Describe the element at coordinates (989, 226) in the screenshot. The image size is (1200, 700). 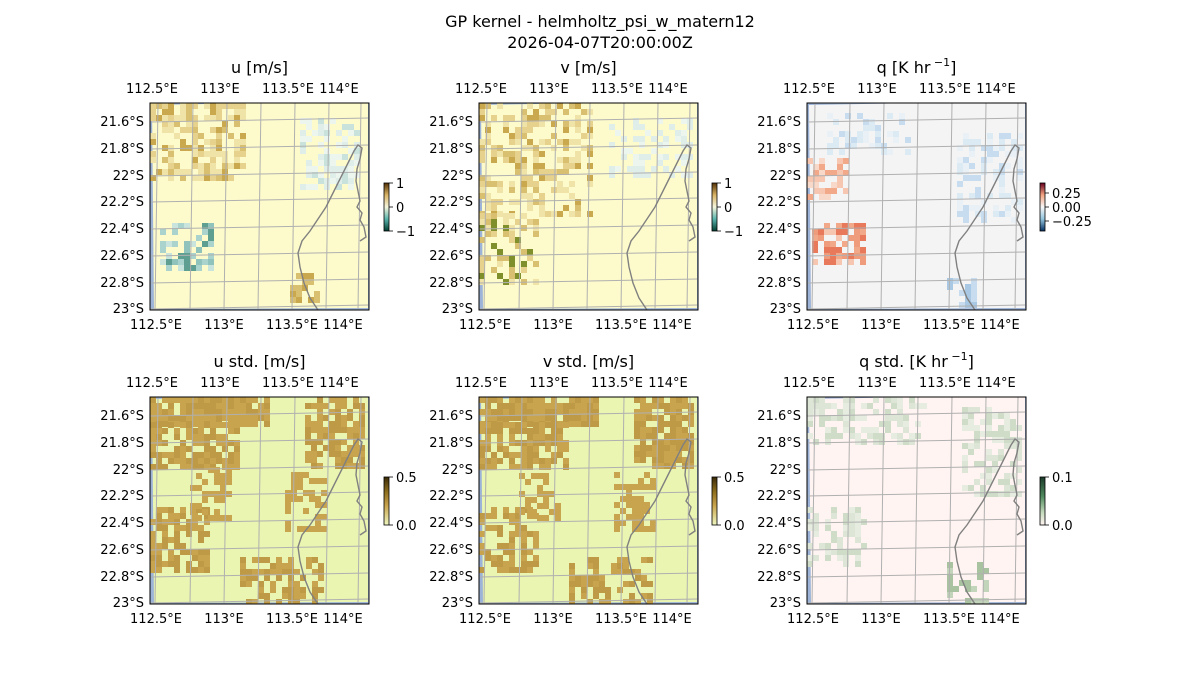
I see `coastline` at that location.